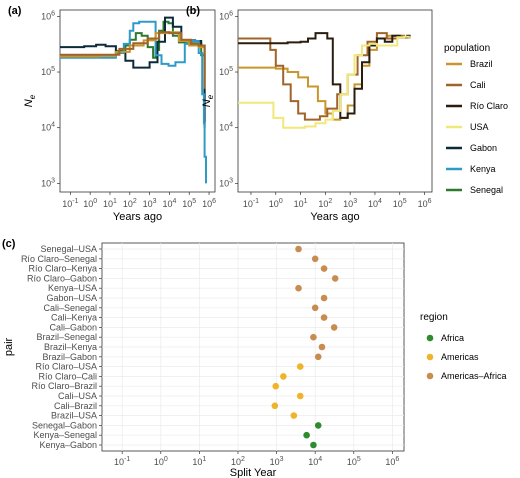  What do you see at coordinates (486, 190) in the screenshot?
I see `legend-label: Senegal` at bounding box center [486, 190].